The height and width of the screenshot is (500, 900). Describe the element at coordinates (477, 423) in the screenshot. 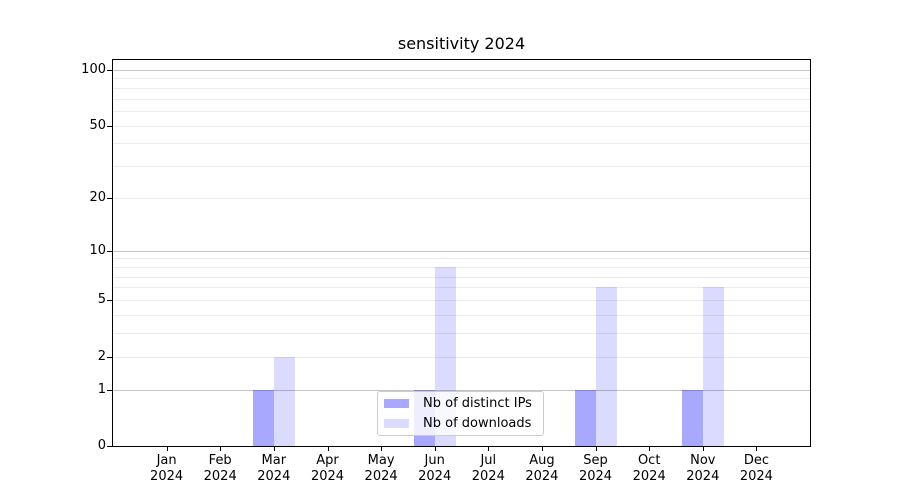

I see `legend-label-downloads: Nb of downloads` at that location.